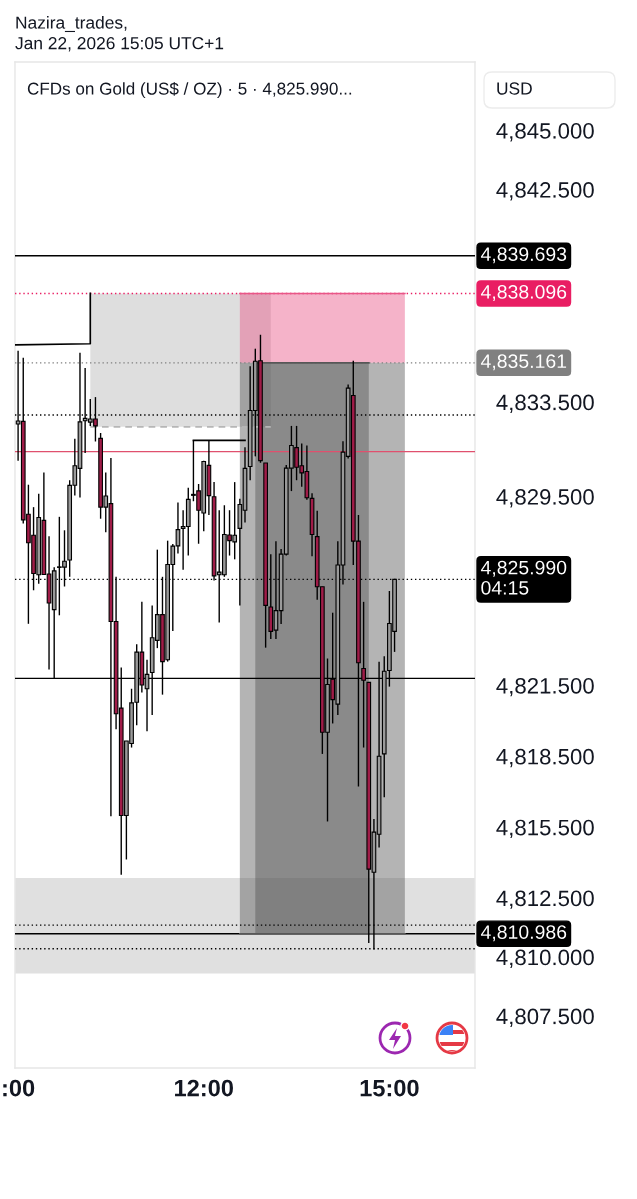  I want to click on y-axis-title: USD, so click(514, 88).